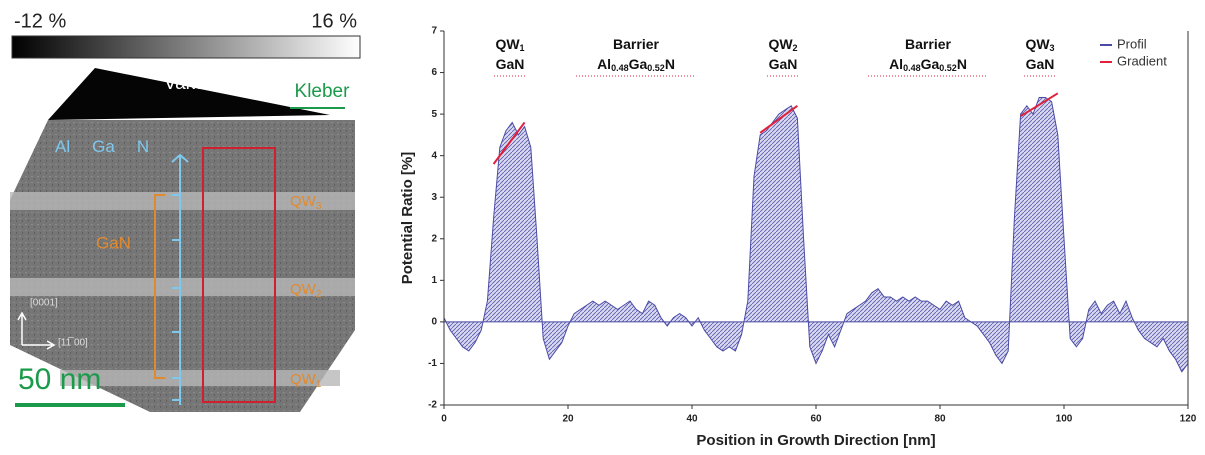 This screenshot has height=455, width=1205. I want to click on barrier-label-part: N, so click(143, 146).